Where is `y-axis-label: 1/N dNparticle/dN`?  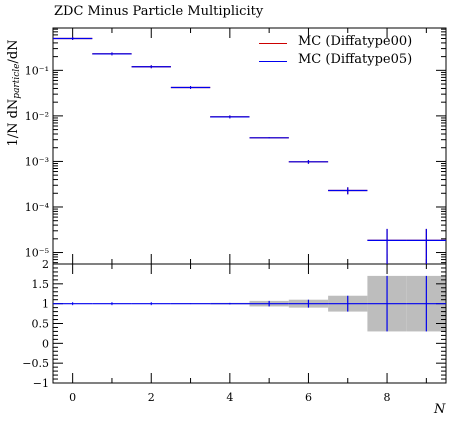
y-axis-label: 1/N dNparticle/dN is located at coordinates (14, 92).